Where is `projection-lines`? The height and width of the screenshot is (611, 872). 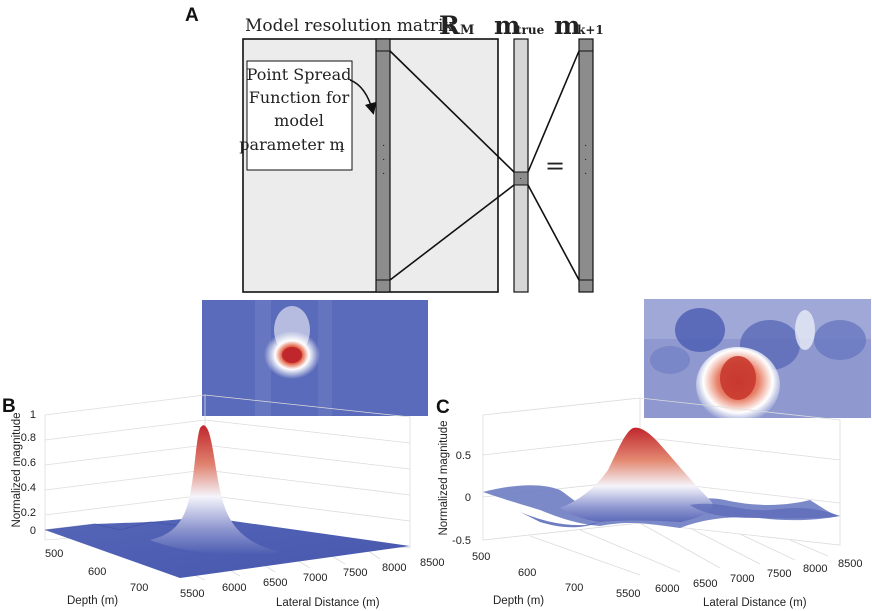 projection-lines is located at coordinates (484, 165).